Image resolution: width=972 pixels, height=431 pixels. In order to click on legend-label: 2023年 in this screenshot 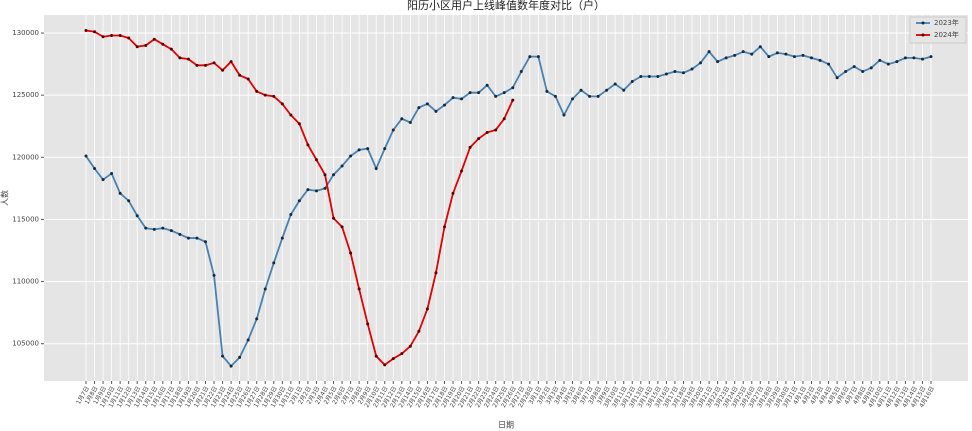, I will do `click(946, 22)`.